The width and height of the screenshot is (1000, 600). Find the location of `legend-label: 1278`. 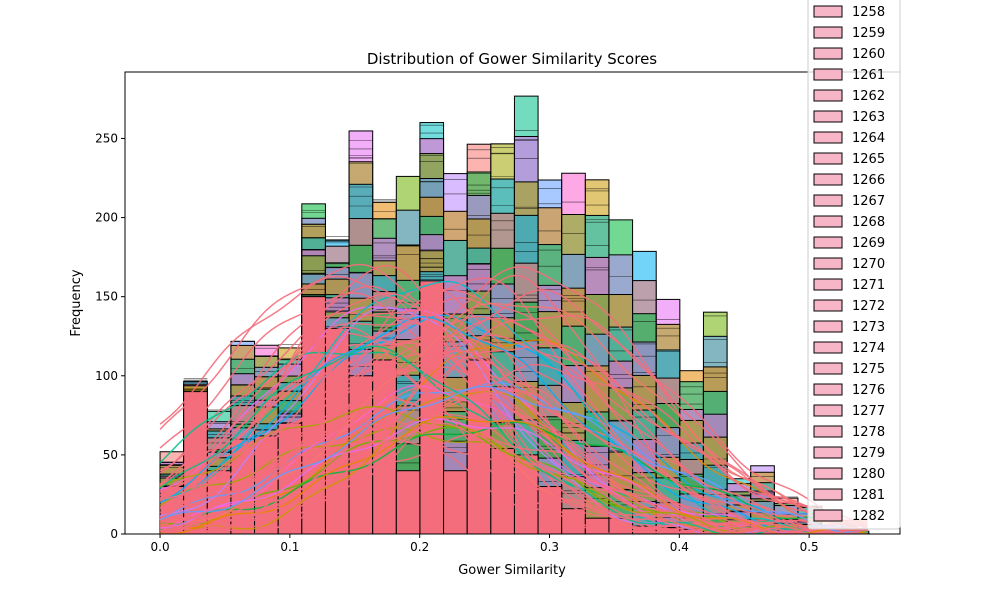

legend-label: 1278 is located at coordinates (868, 432).